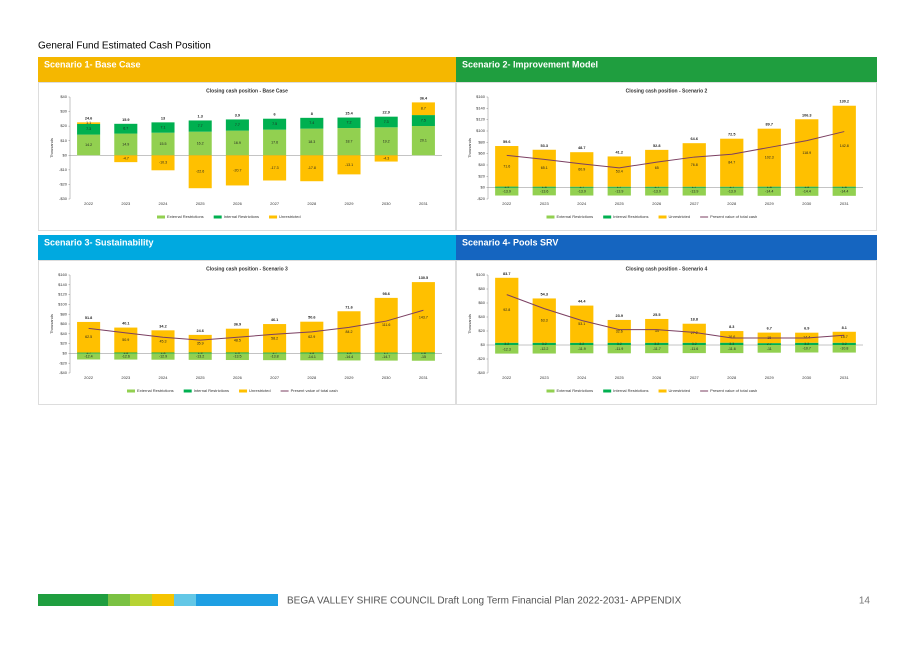  Describe the element at coordinates (88, 145) in the screenshot. I see `segment-label: 14.2` at that location.